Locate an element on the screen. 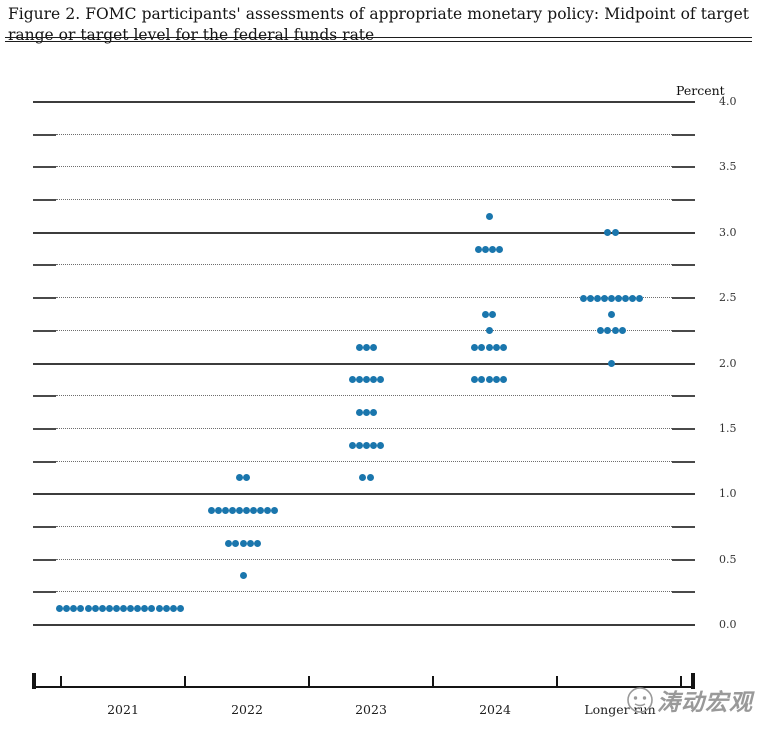 The image size is (757, 743). figure-label: Figure 2. is located at coordinates (44, 14).